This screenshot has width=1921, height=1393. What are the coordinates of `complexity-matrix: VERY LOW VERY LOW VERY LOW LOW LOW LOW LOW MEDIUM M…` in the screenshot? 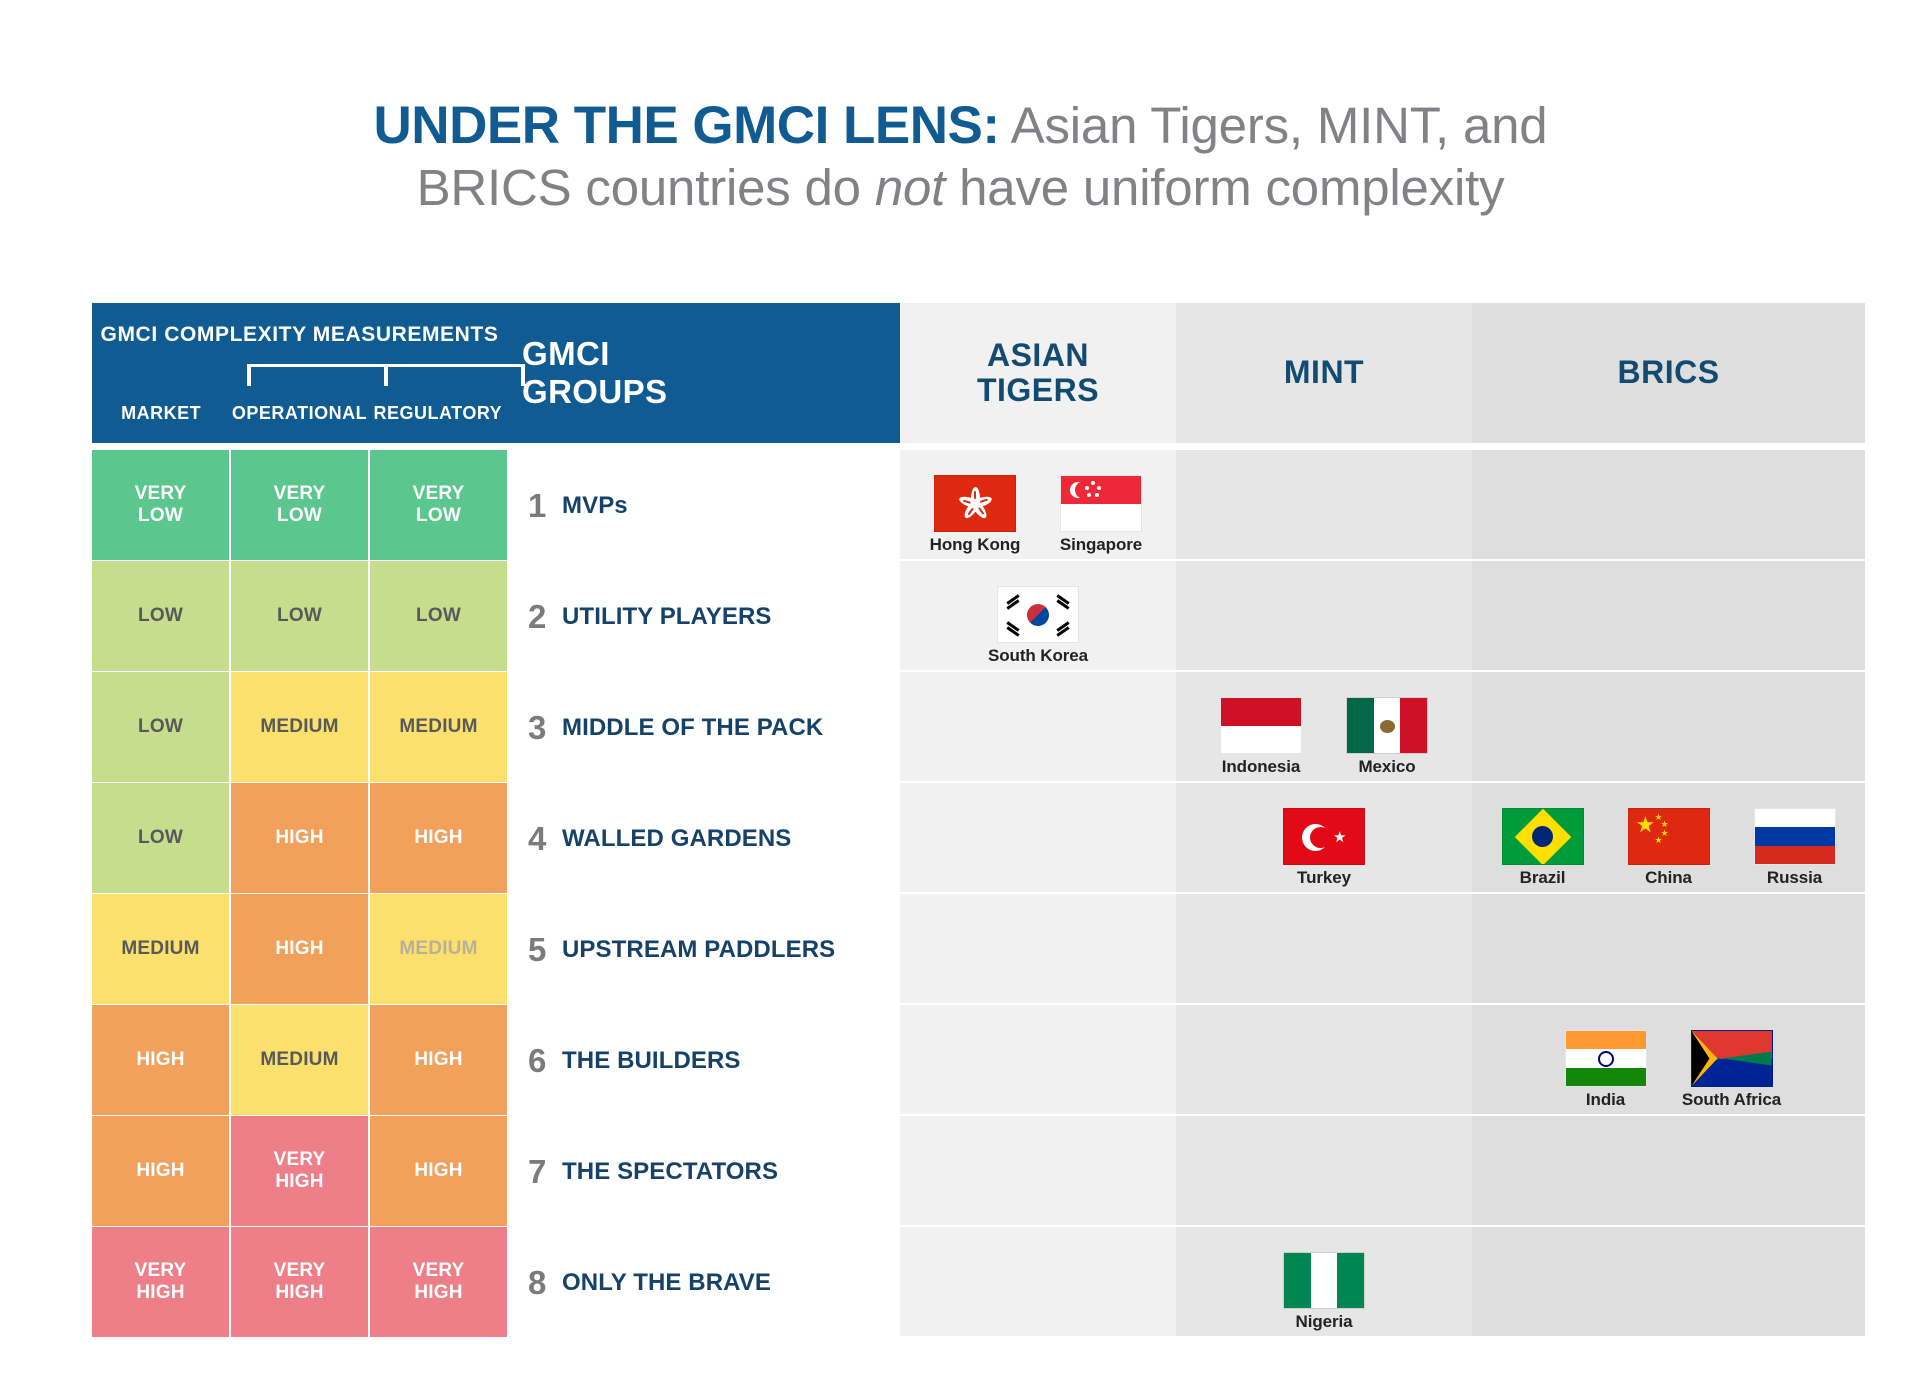 It's located at (299, 894).